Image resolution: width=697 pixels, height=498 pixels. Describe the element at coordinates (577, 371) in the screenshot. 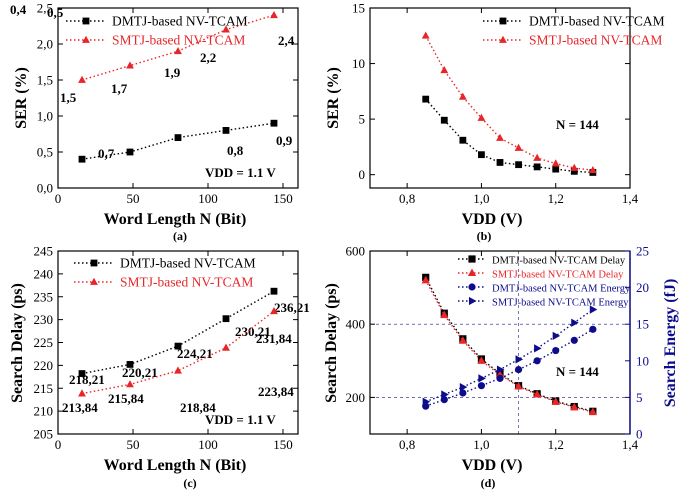

I see `annotation: N = 144` at that location.